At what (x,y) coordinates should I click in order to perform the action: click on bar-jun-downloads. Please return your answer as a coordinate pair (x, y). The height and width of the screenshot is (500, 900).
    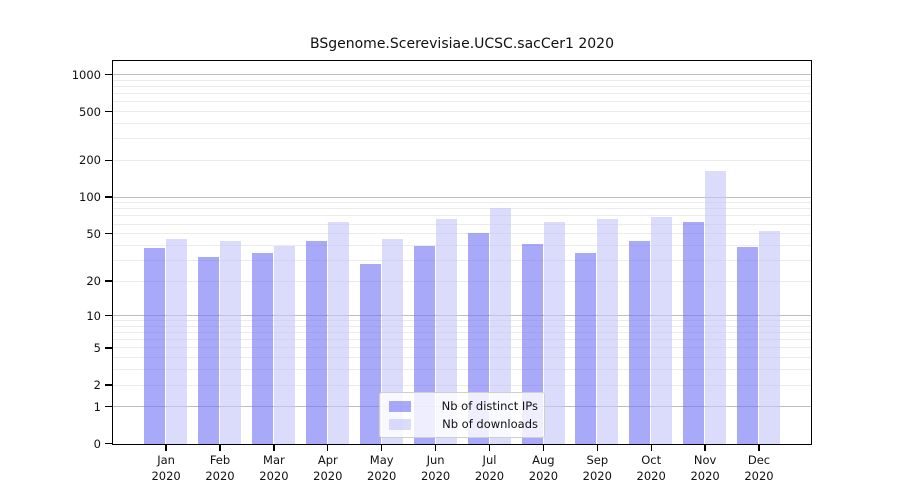
    Looking at the image, I should click on (446, 331).